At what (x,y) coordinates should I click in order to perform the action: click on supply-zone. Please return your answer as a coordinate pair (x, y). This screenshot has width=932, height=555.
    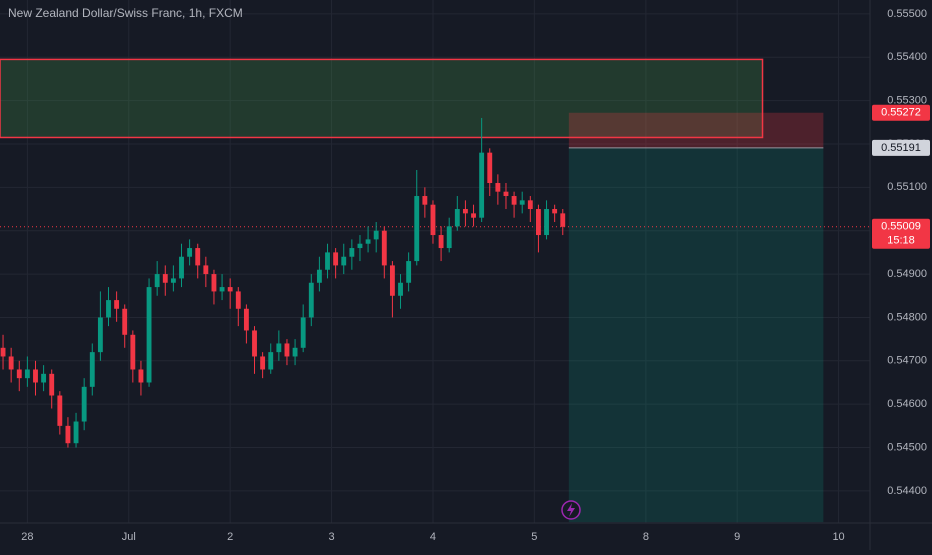
    Looking at the image, I should click on (382, 98).